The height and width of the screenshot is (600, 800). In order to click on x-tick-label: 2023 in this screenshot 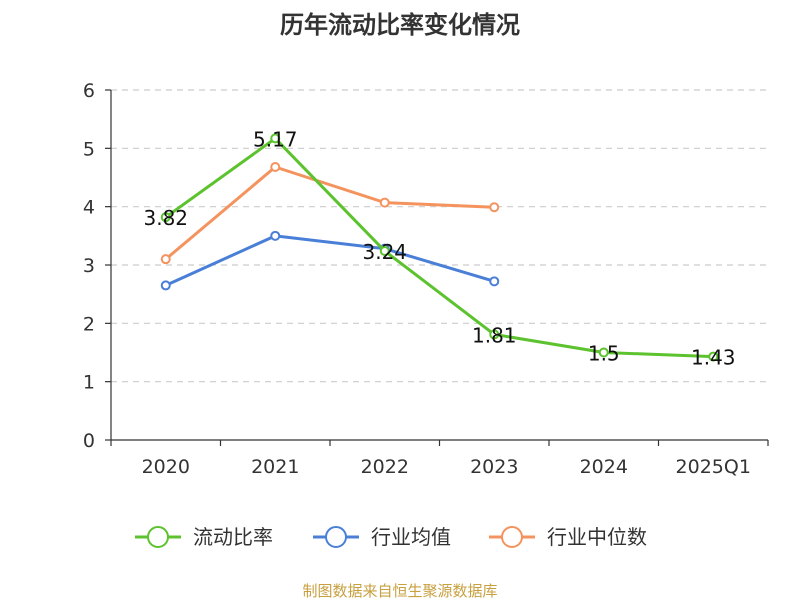, I will do `click(494, 467)`.